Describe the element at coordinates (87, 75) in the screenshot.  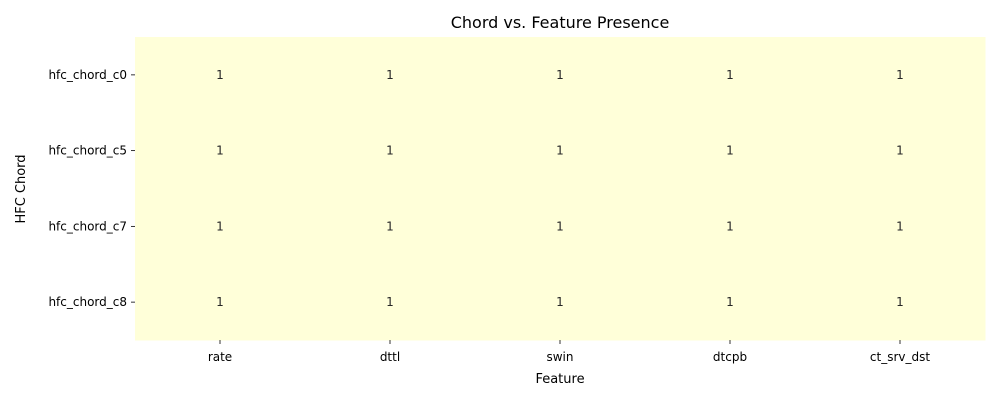
I see `y-tick-label: hfc_chord_c0` at that location.